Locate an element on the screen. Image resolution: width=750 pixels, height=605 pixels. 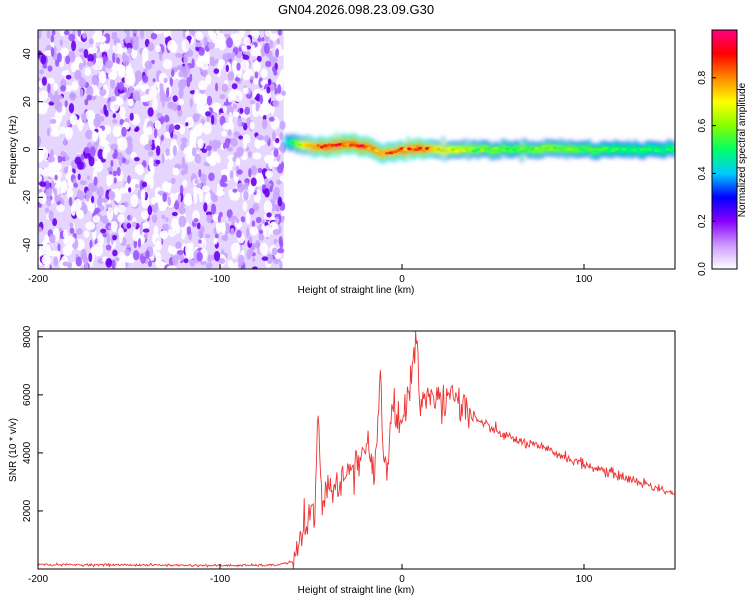
snr-x-tick-label: -100 is located at coordinates (220, 579).